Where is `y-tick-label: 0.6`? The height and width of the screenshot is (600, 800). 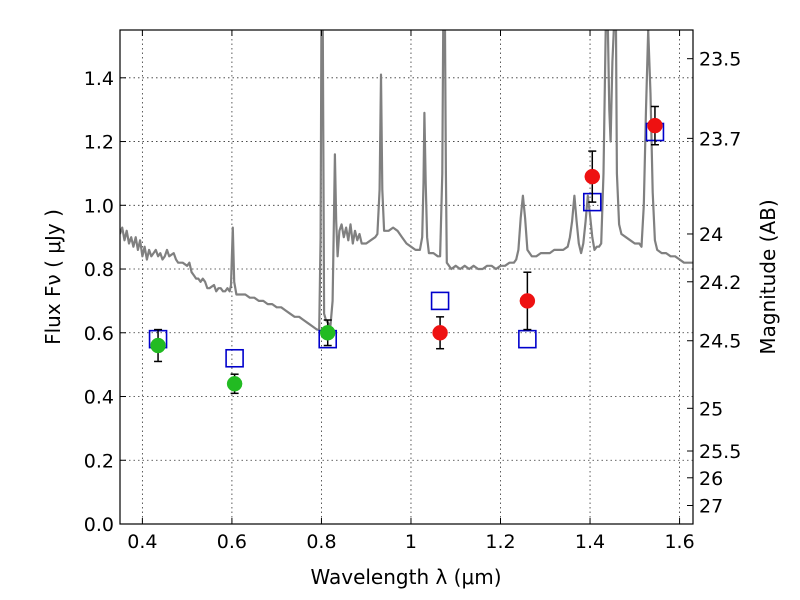 y-tick-label: 0.6 is located at coordinates (99, 334).